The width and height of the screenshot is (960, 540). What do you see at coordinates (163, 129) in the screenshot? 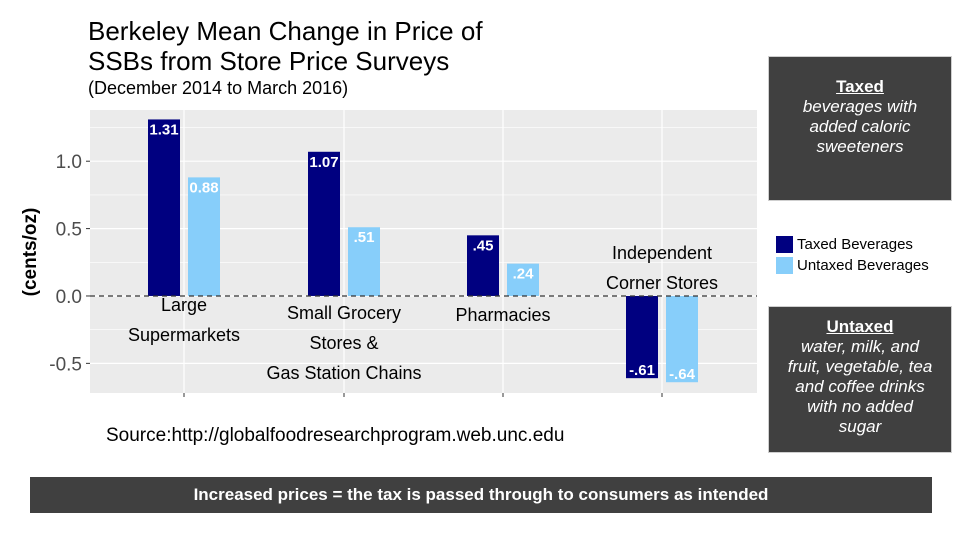
I see `bar-value-label: 1.31` at bounding box center [163, 129].